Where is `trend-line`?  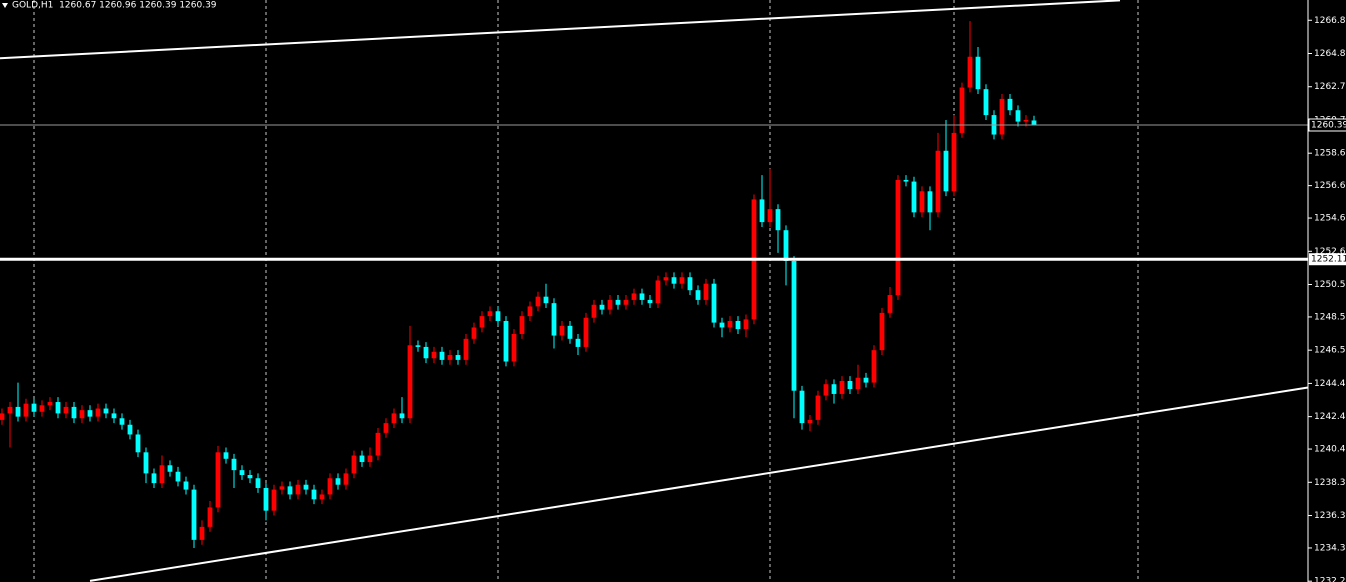
trend-line is located at coordinates (560, 30).